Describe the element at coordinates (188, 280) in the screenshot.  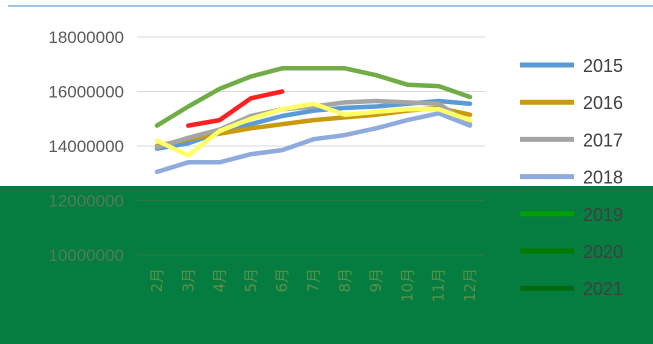
I see `x-tick-label: 3月` at that location.